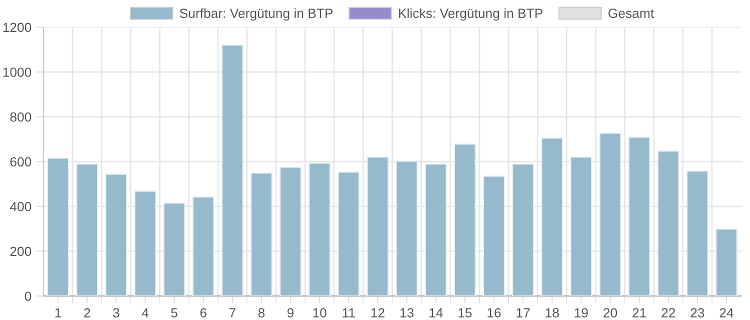 The width and height of the screenshot is (750, 320). Describe the element at coordinates (697, 313) in the screenshot. I see `x-tick-label: 23` at that location.